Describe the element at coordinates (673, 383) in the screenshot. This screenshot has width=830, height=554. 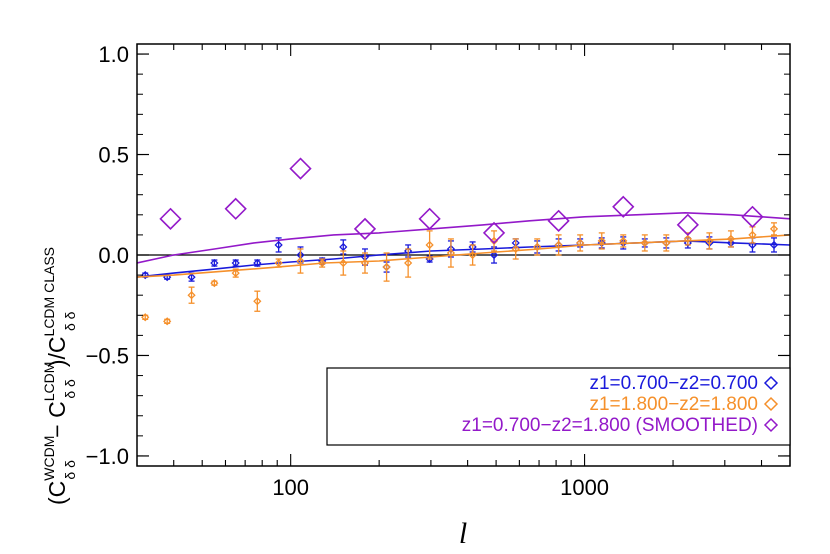
I see `legend-label-0: z1=0.700−z2=0.700` at that location.